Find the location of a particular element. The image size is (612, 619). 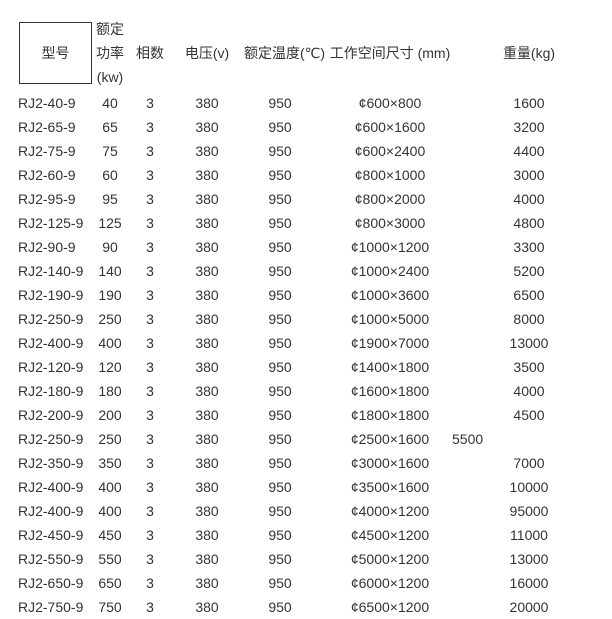

dimensions-cell: ¢1000×2400 is located at coordinates (390, 271).